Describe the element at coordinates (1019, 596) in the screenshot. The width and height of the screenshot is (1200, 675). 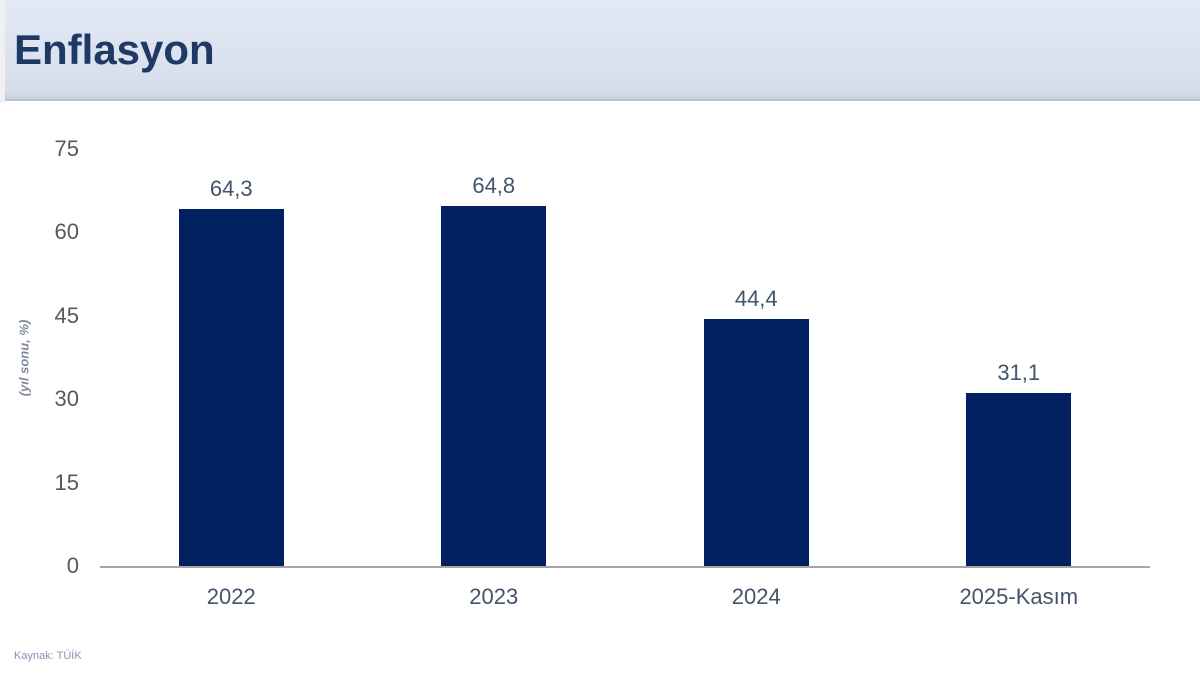
I see `x-tick-label: 2025-Kasım` at that location.